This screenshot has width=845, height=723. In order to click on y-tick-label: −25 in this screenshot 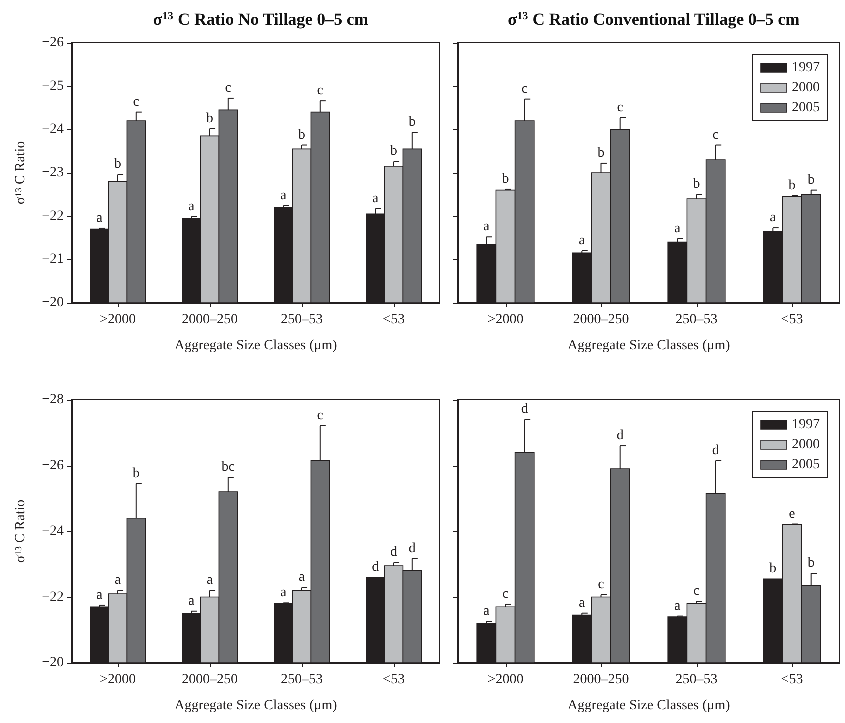, I will do `click(53, 86)`.